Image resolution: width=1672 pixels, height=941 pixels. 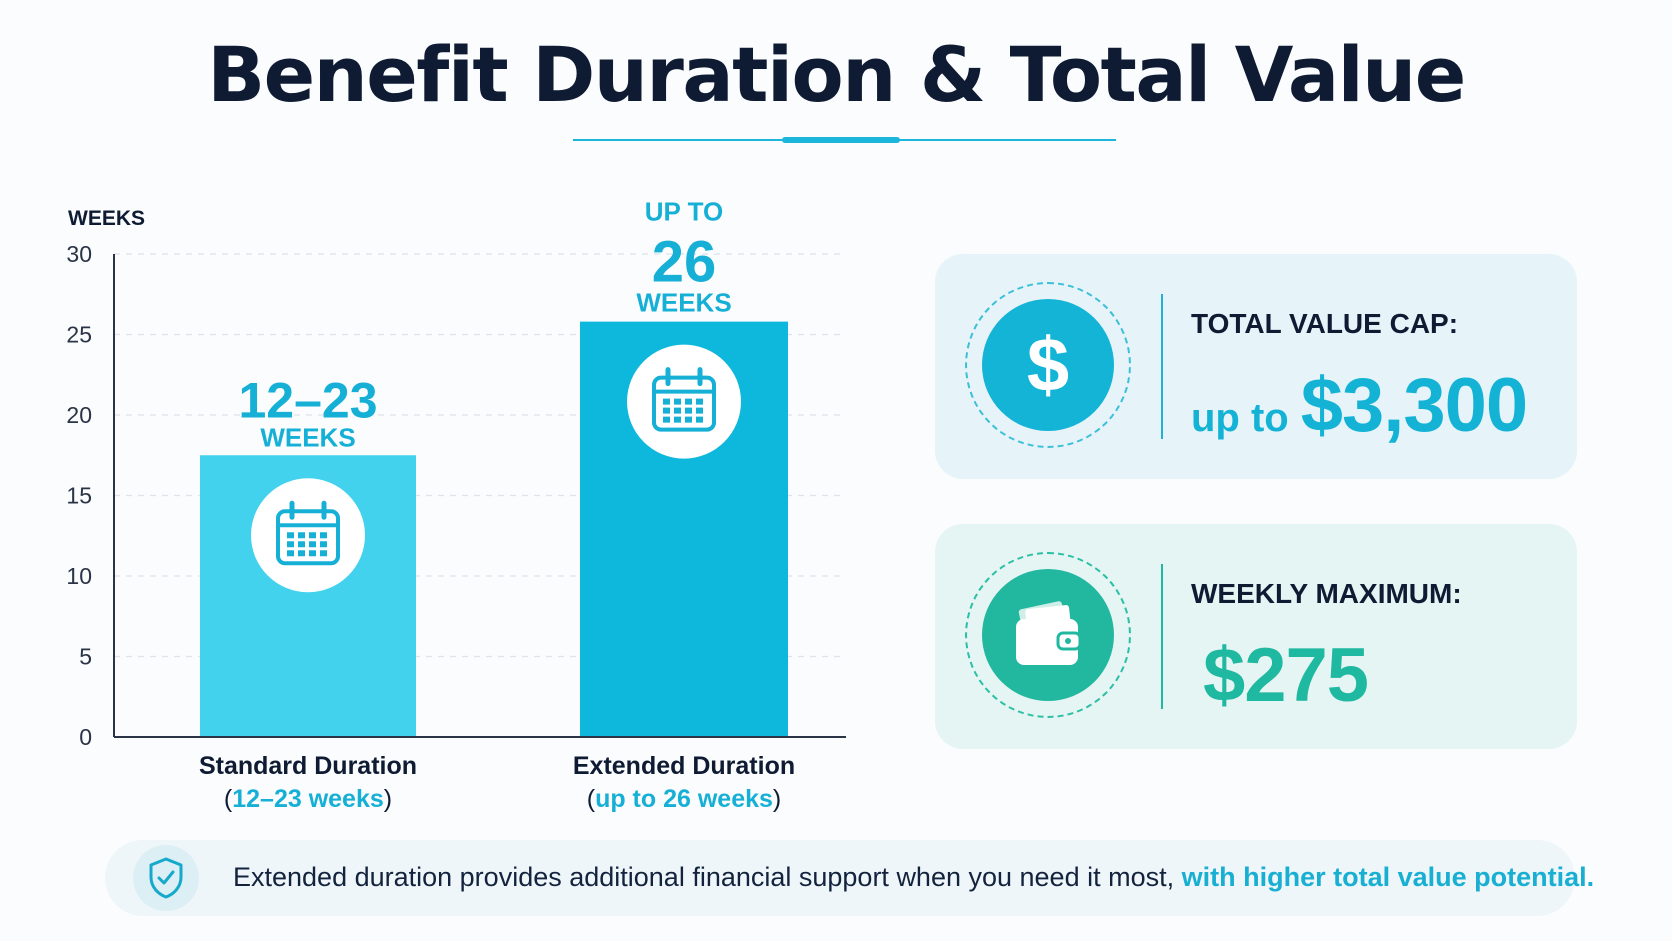 What do you see at coordinates (684, 799) in the screenshot?
I see `x-category-sublabel: (up to 26 weeks)` at bounding box center [684, 799].